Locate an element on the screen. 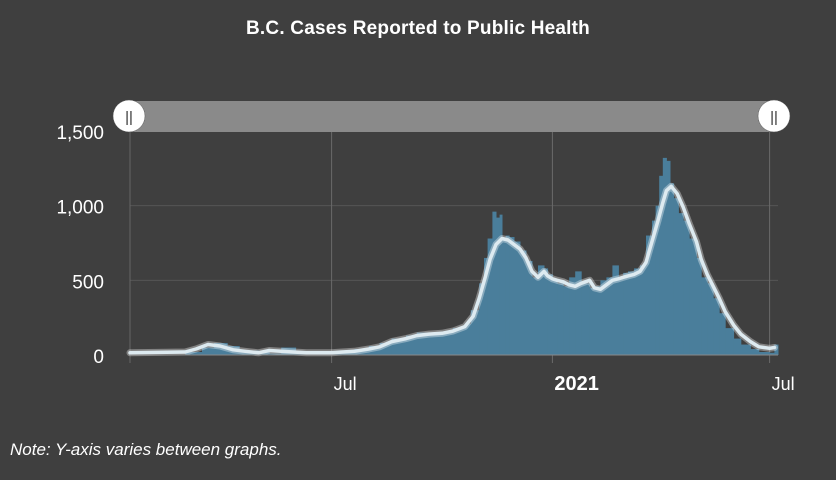 This screenshot has width=836, height=480. range-slider-track is located at coordinates (452, 116).